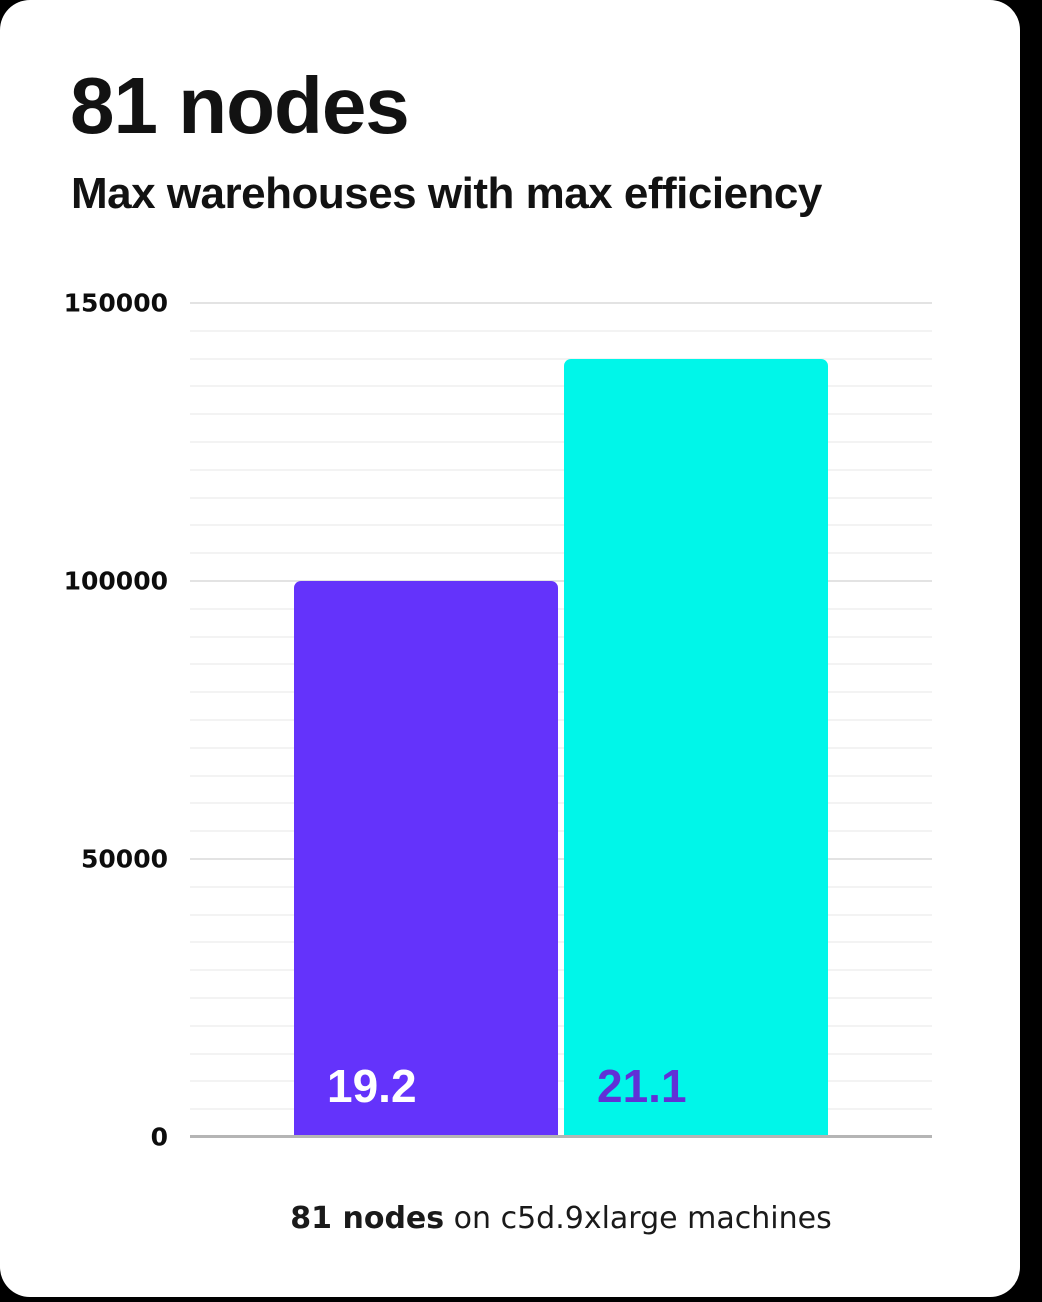  What do you see at coordinates (367, 1218) in the screenshot?
I see `caption-bold-text: 81 nodes` at bounding box center [367, 1218].